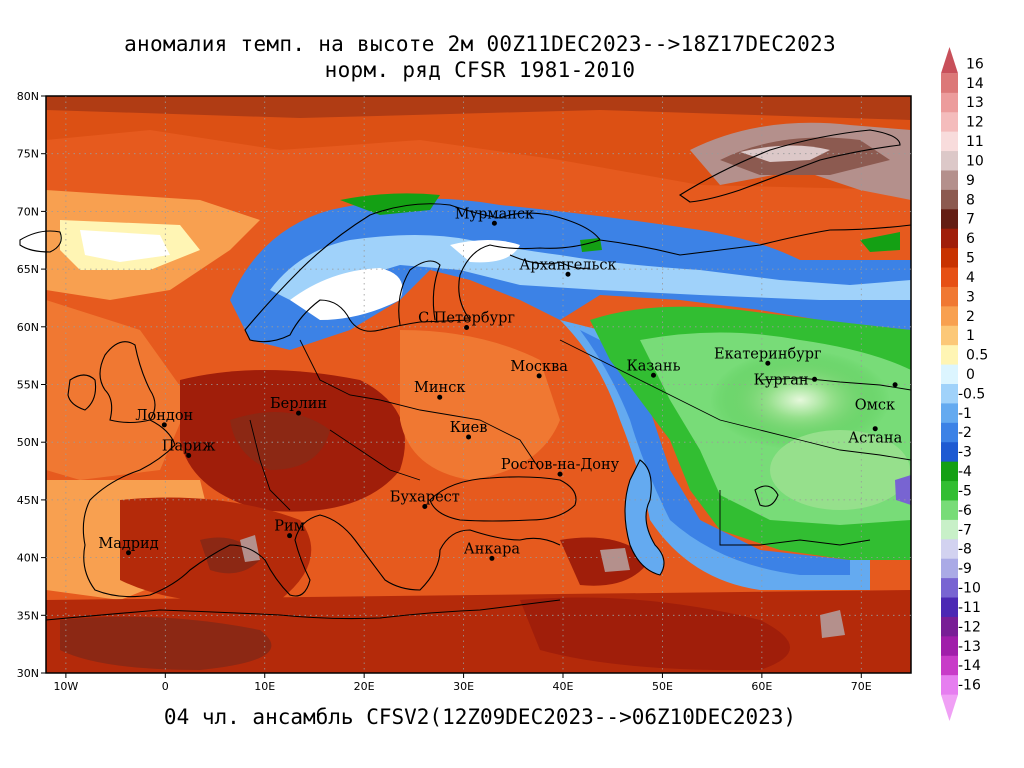 This screenshot has height=768, width=1024. Describe the element at coordinates (560, 465) in the screenshot. I see `city-label: Ростов-на-Дону` at that location.